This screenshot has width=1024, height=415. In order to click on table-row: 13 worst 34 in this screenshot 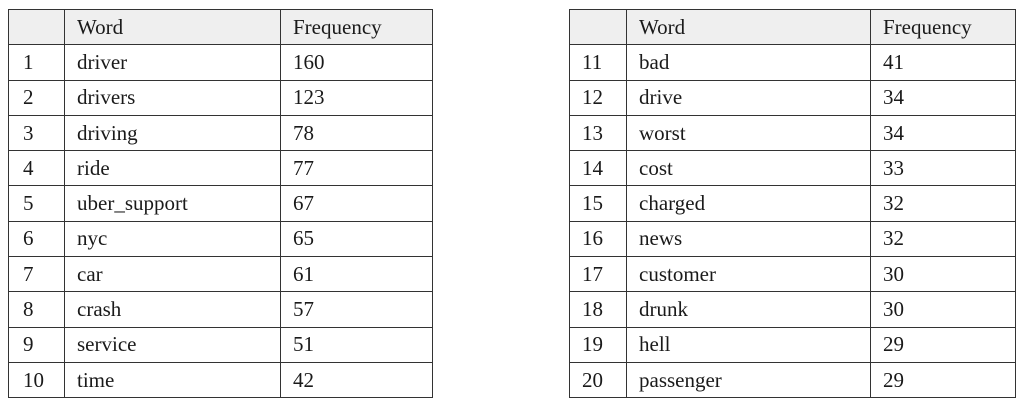, I will do `click(792, 133)`.